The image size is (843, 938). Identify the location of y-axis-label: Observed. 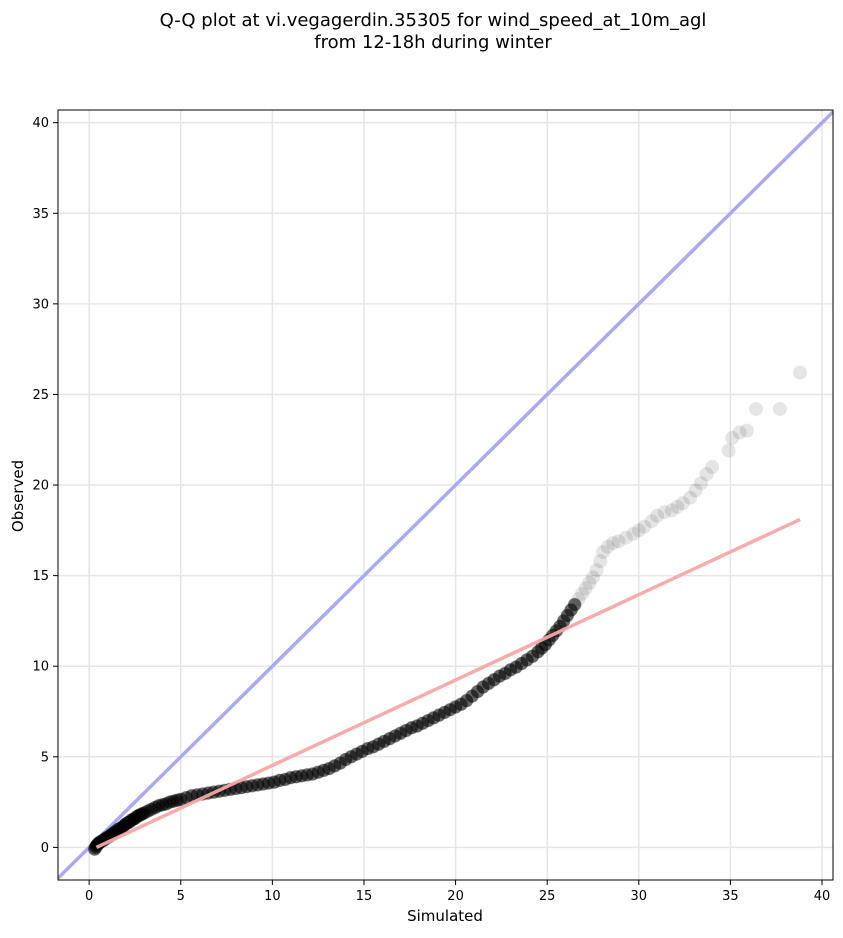
(18, 496).